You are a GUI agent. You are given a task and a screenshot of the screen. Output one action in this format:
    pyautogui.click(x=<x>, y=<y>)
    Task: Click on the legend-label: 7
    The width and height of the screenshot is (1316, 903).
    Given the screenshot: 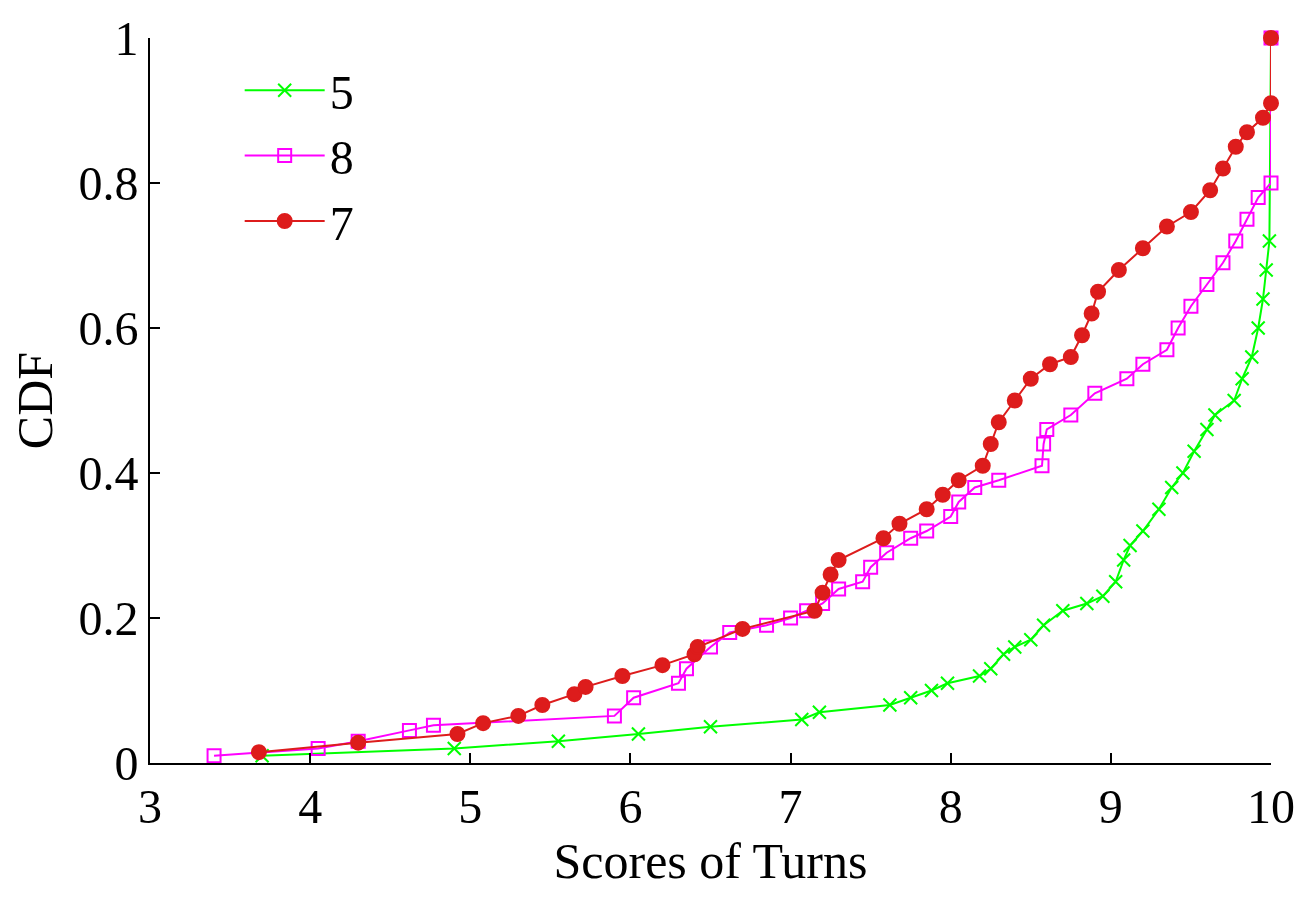 What is the action you would take?
    pyautogui.click(x=341, y=223)
    